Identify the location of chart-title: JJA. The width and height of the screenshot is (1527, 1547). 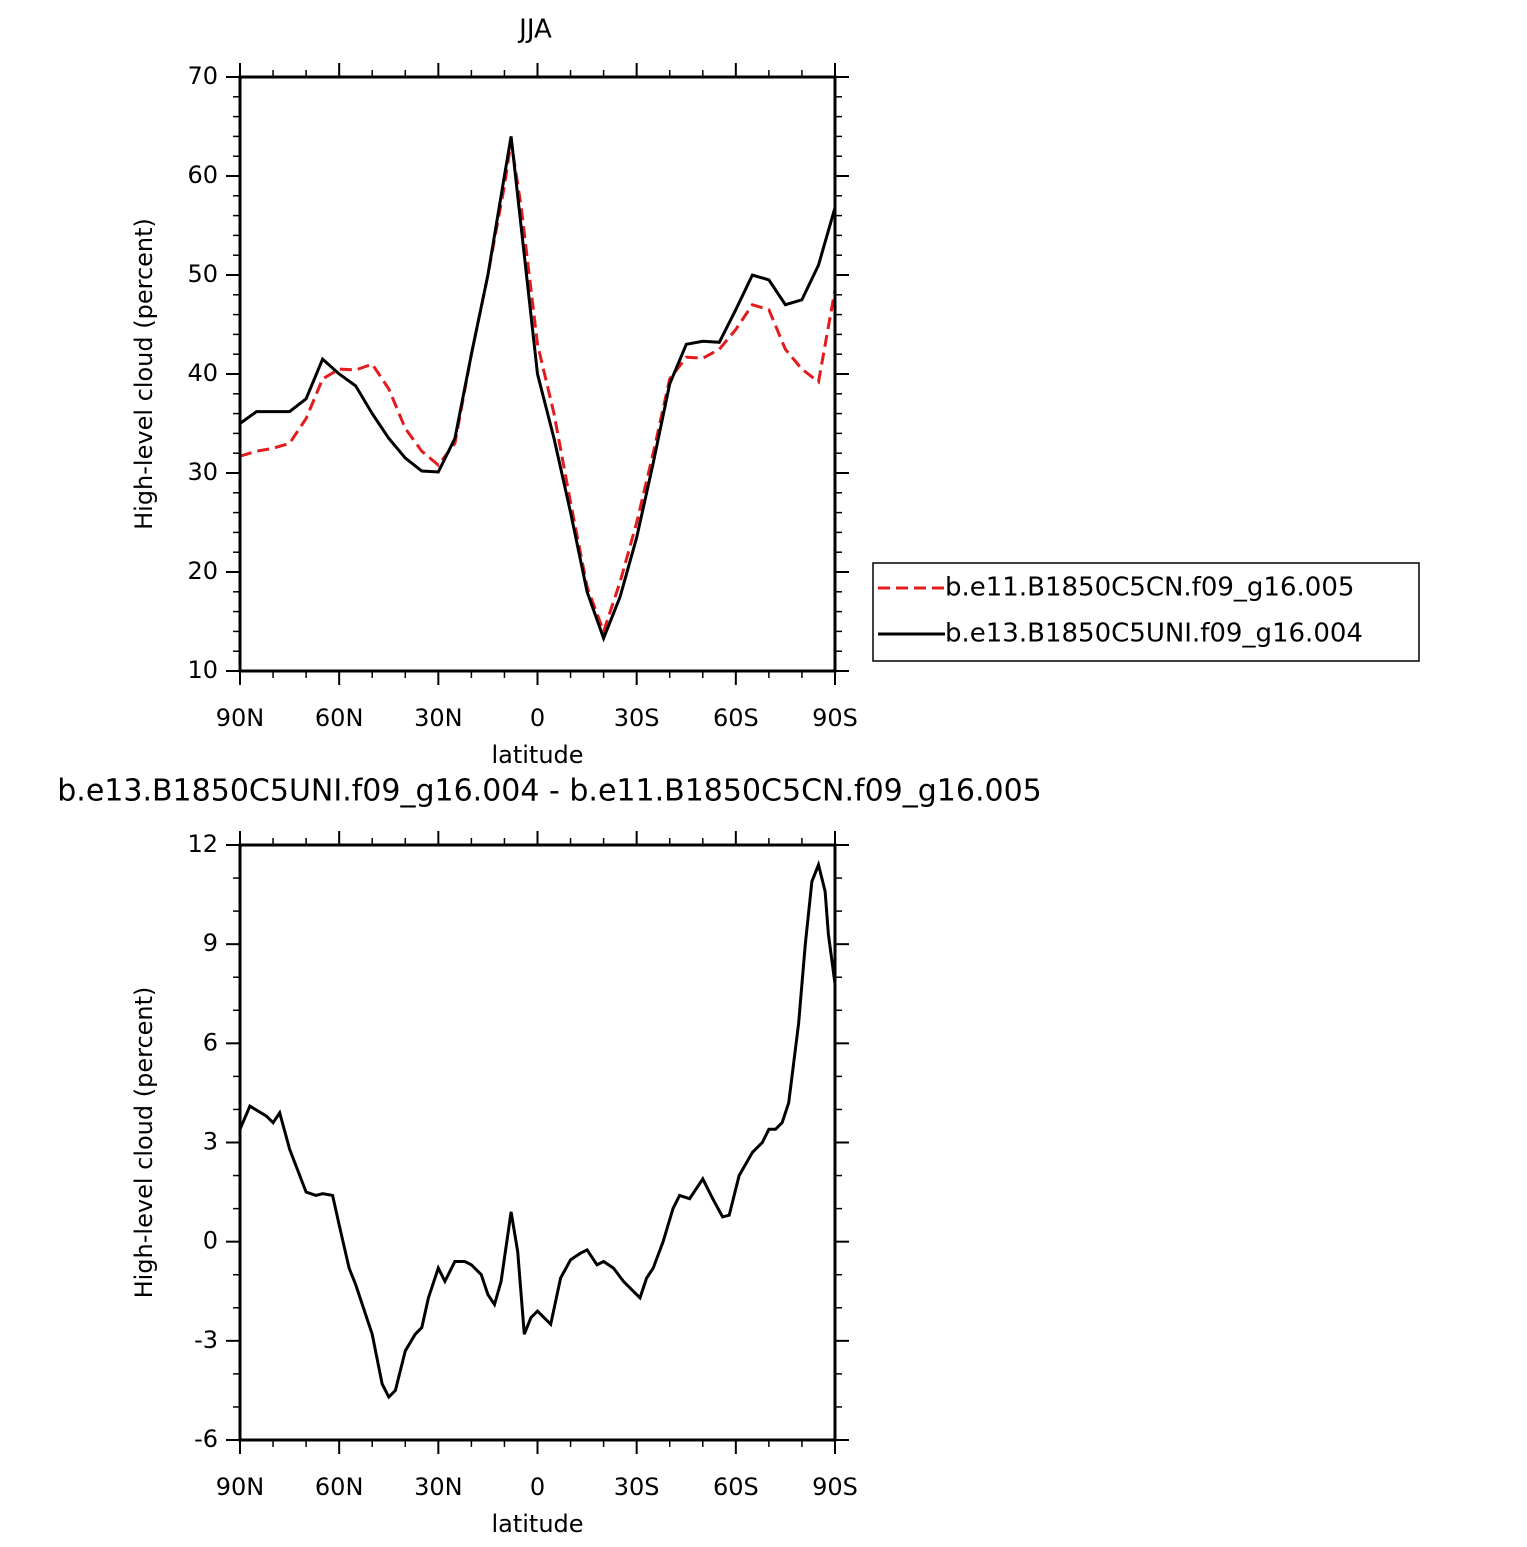
(534, 30).